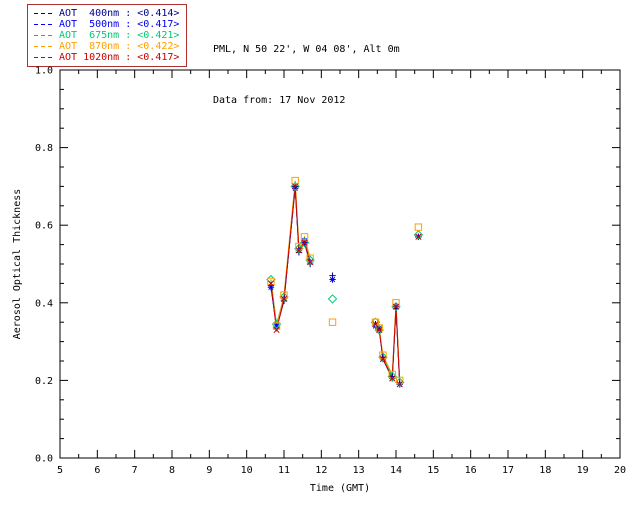  Describe the element at coordinates (583, 470) in the screenshot. I see `svg-text: 19` at that location.